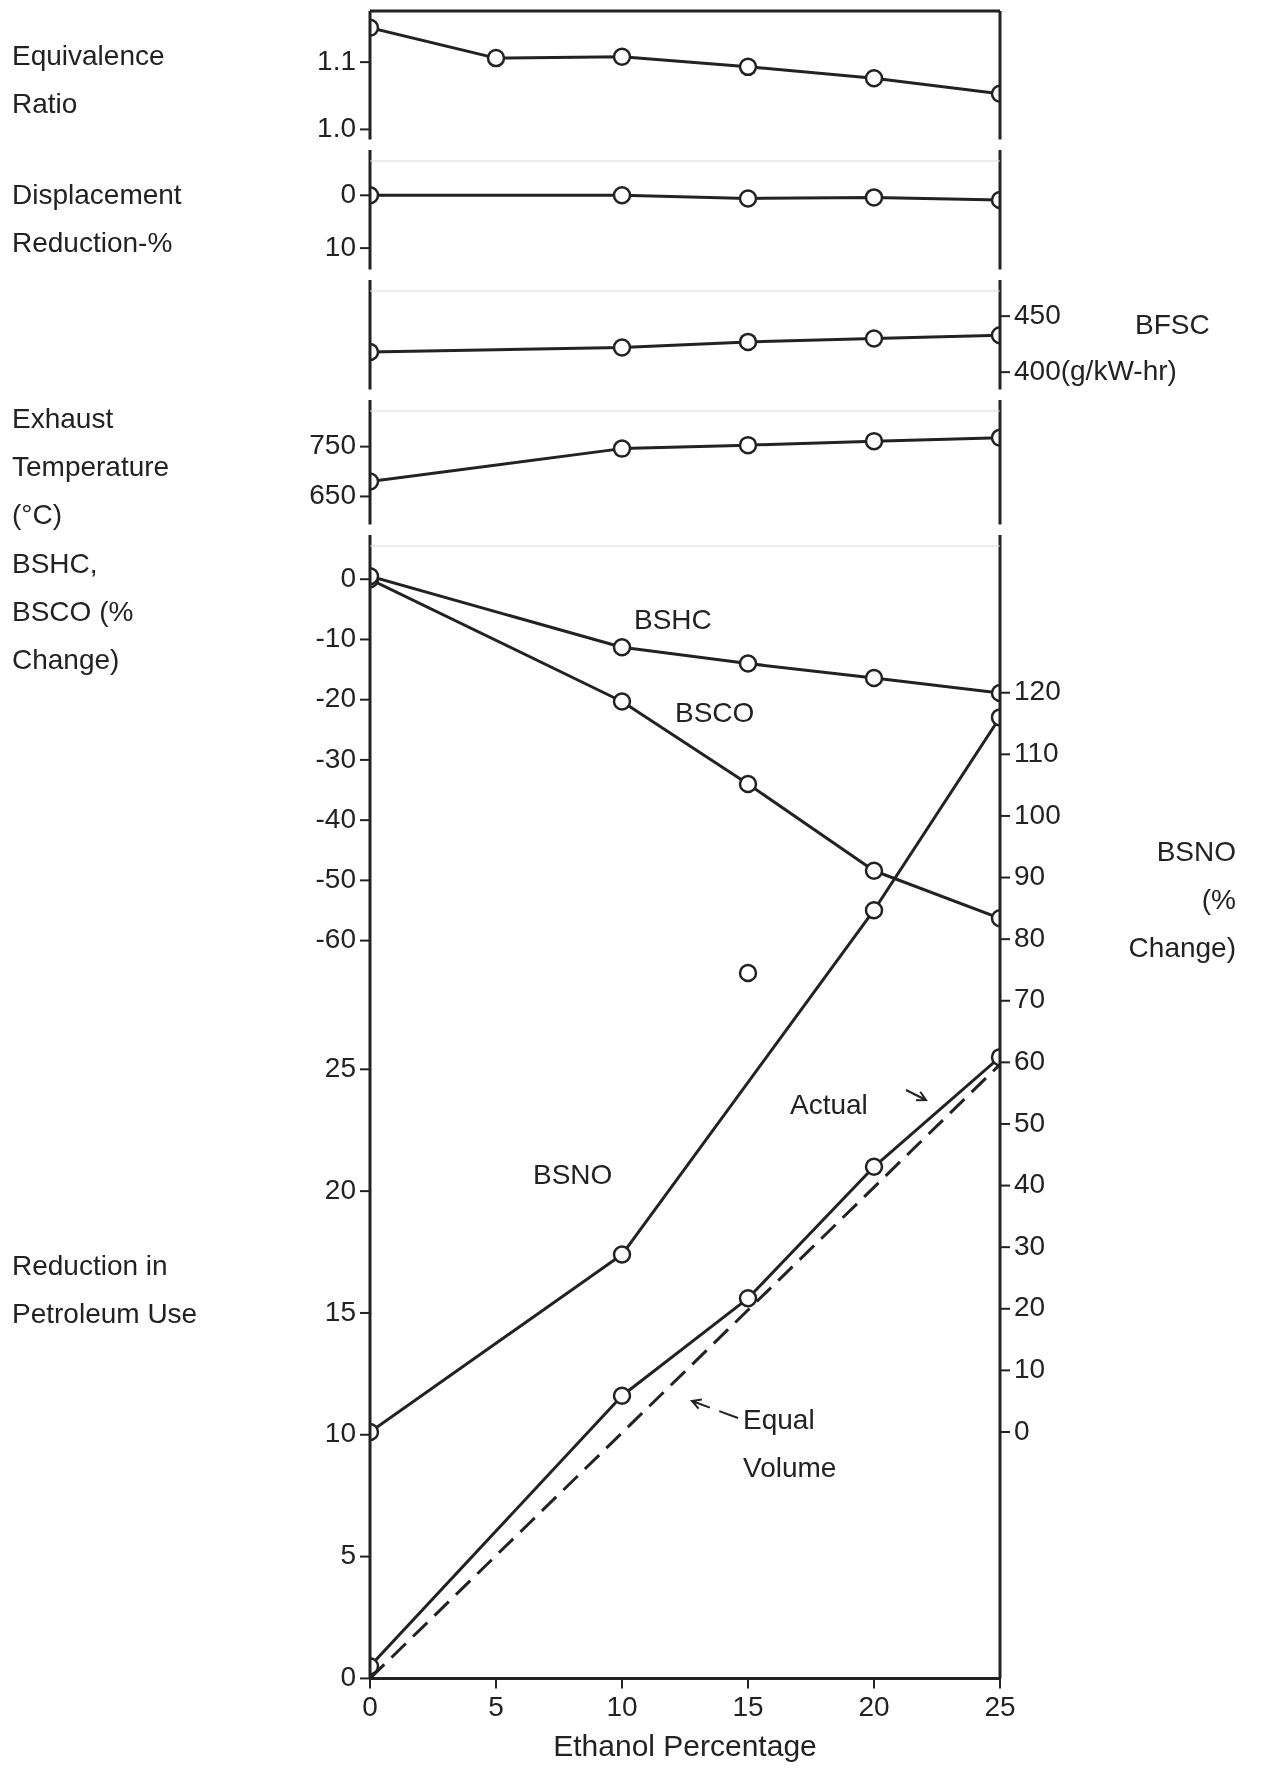 Image resolution: width=1264 pixels, height=1790 pixels. What do you see at coordinates (340, 246) in the screenshot?
I see `y-tick-label: 10` at bounding box center [340, 246].